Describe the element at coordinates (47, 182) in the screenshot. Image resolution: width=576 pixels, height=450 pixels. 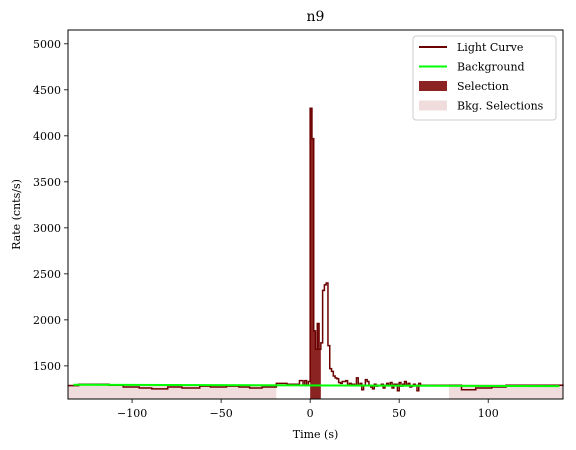
I see `y-tick-label: 3500` at that location.